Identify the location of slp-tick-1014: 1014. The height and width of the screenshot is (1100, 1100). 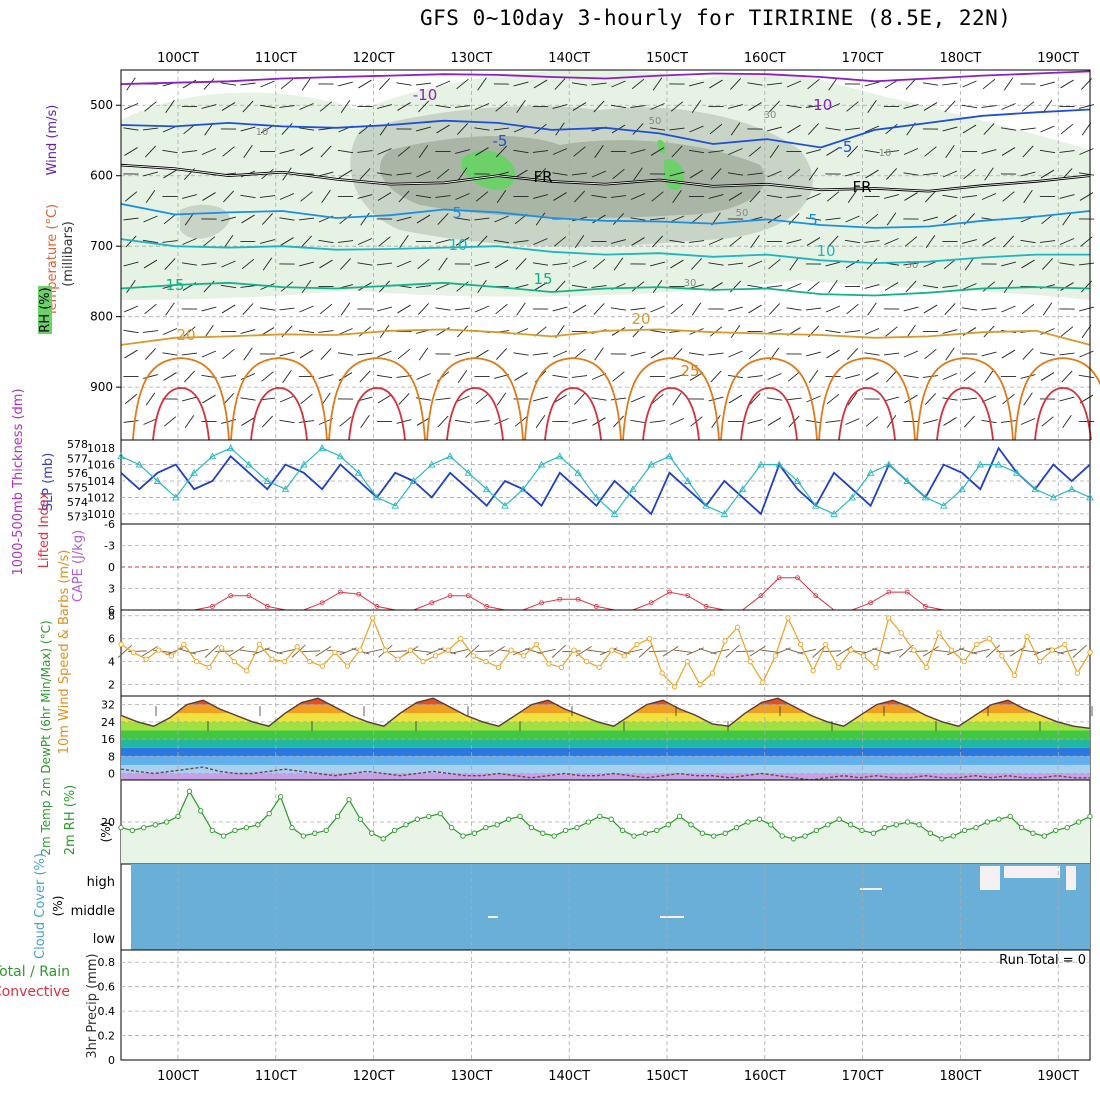
(101, 481).